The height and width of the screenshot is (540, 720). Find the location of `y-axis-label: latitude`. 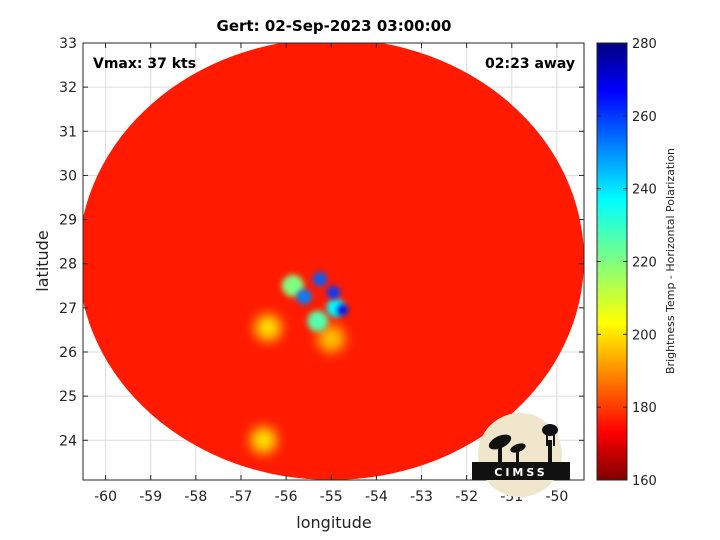

y-axis-label: latitude is located at coordinates (42, 260).